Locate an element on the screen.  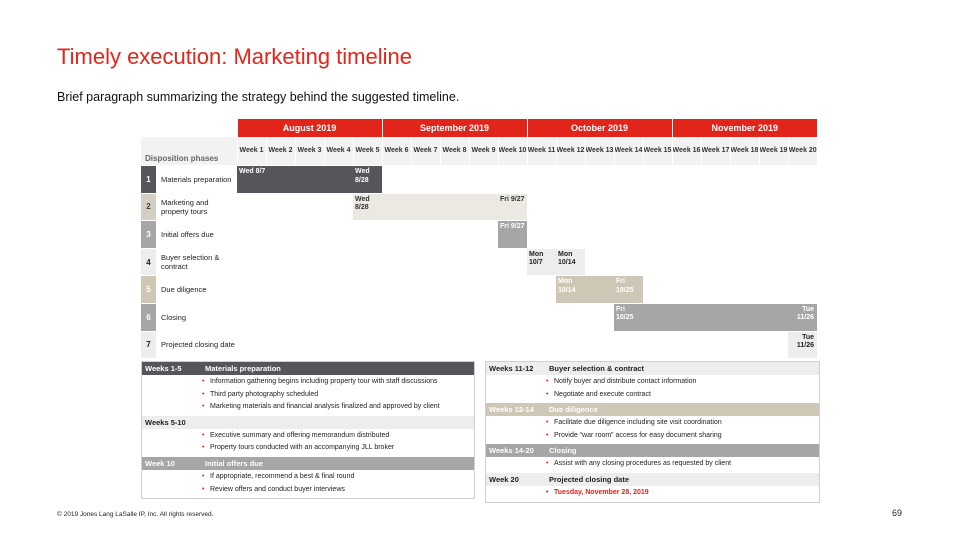
week-header: Week 9 is located at coordinates (483, 151).